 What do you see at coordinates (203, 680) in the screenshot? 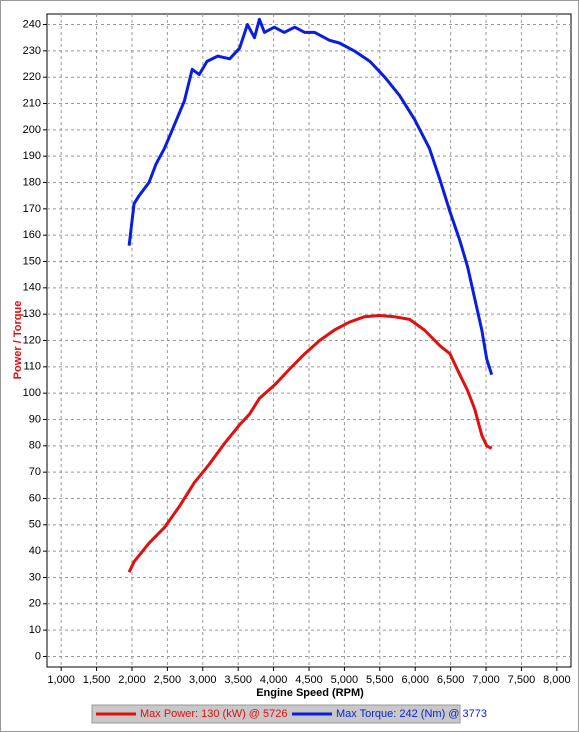
I see `x-tick-label: 3,000` at bounding box center [203, 680].